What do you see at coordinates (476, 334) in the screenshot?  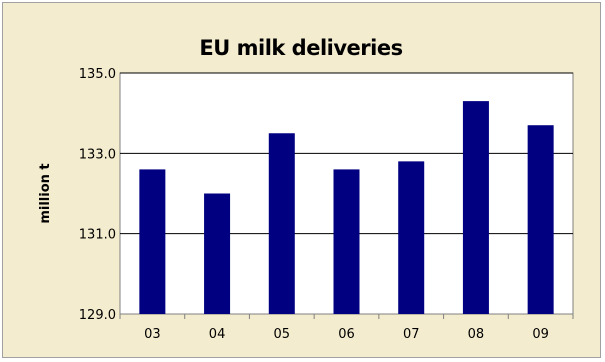 I see `x-tick-label: 08` at bounding box center [476, 334].